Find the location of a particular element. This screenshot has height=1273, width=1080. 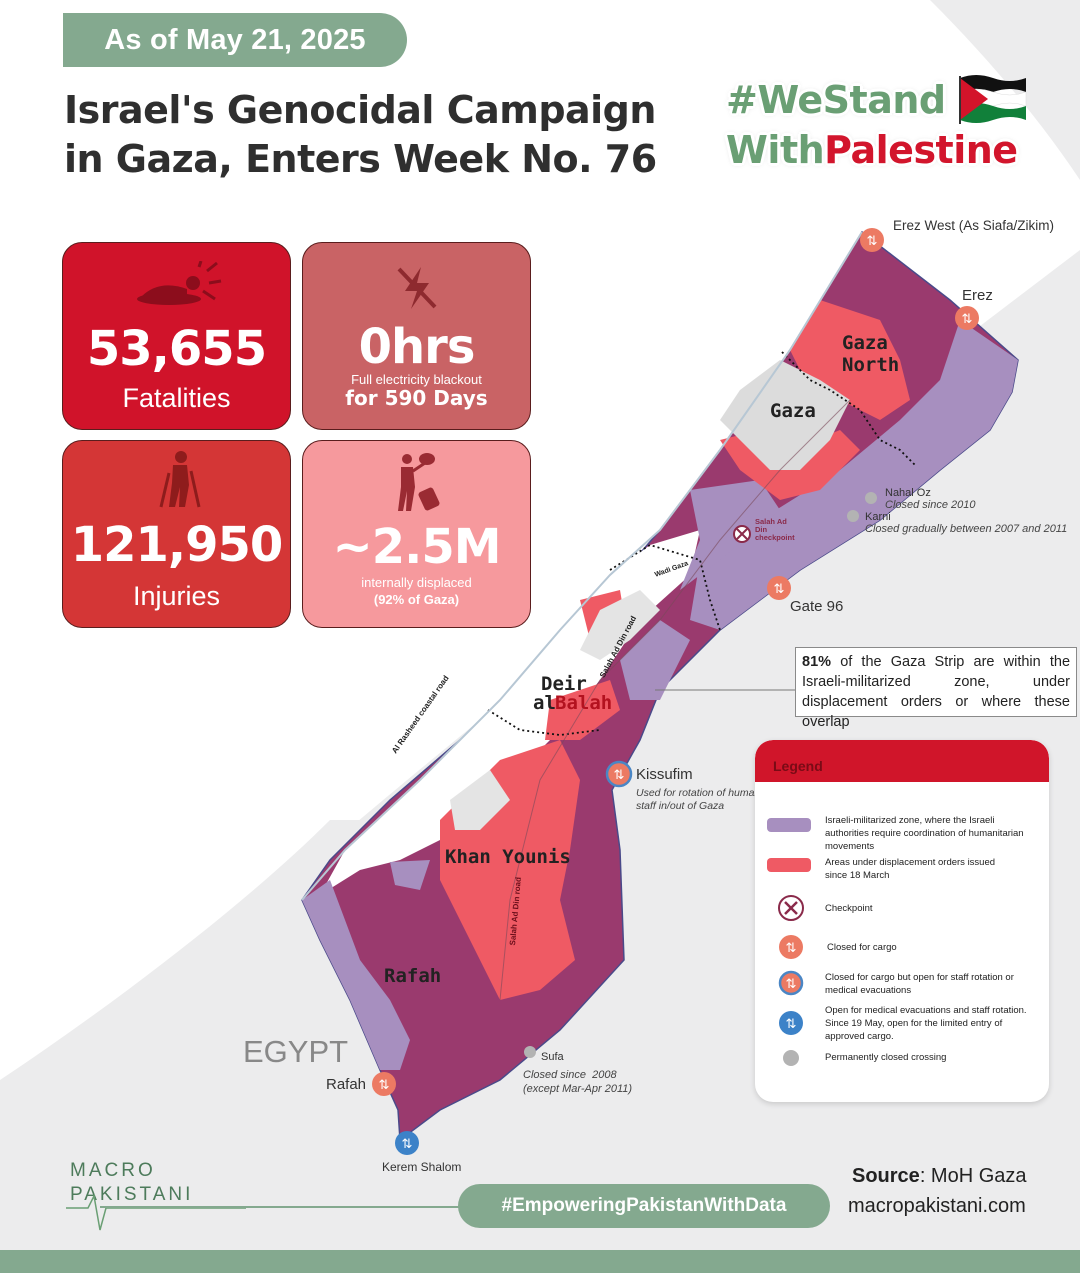

displaced-card: ~2.5M internally displaced (92% of Gaza) is located at coordinates (416, 534).